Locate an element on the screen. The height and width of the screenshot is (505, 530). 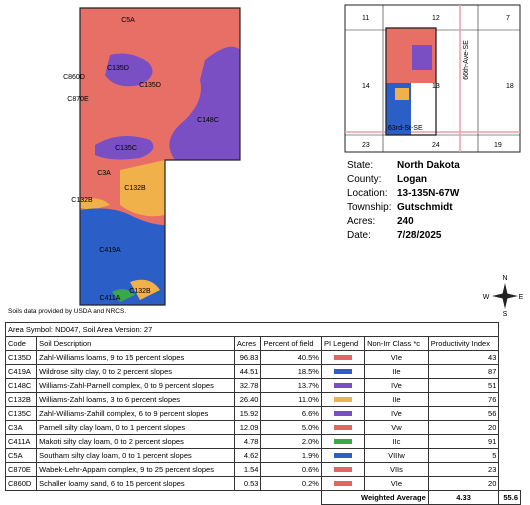
cell-class: IIc is located at coordinates (396, 441).